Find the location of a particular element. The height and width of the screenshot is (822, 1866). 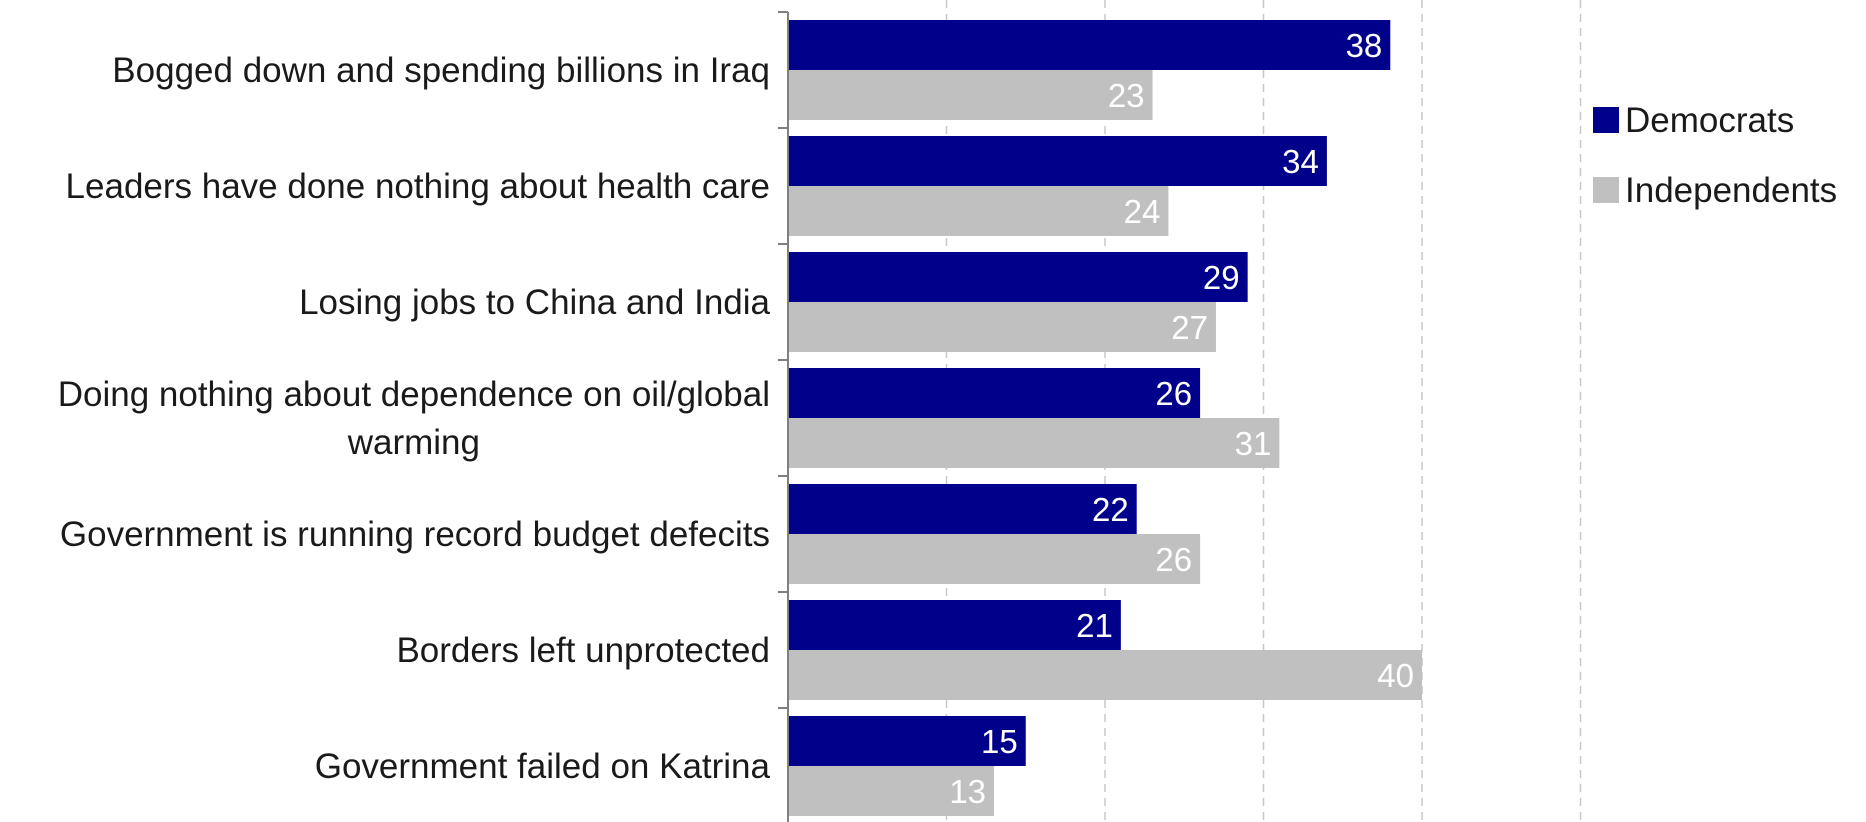

value-label-independents-4: 26 is located at coordinates (1173, 559).